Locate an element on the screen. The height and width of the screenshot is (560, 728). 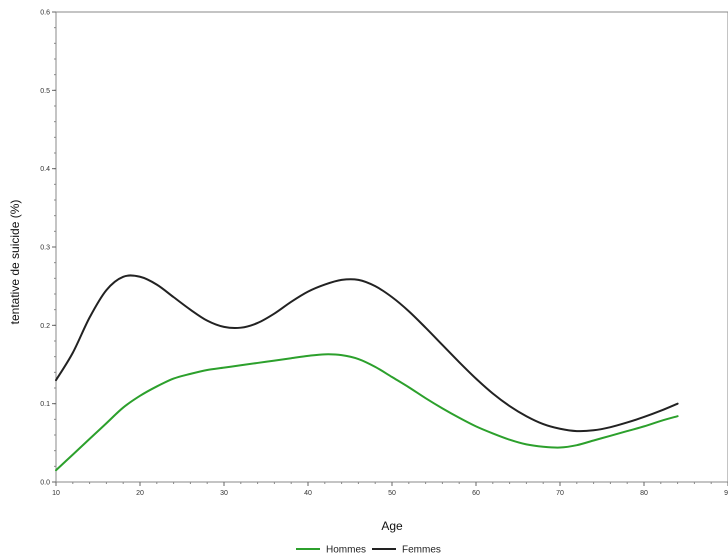
y-tick-label: 0.6 is located at coordinates (45, 13).